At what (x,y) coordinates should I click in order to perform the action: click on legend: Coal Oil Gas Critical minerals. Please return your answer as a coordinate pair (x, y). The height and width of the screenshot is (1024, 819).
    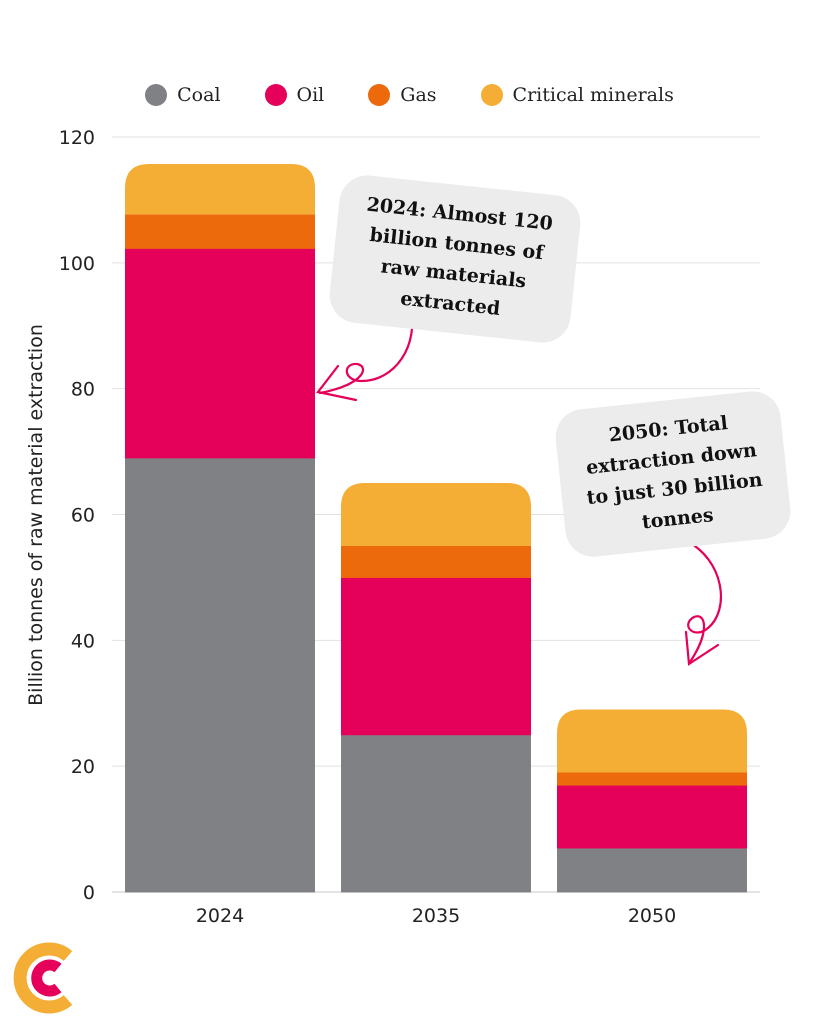
    Looking at the image, I should click on (409, 95).